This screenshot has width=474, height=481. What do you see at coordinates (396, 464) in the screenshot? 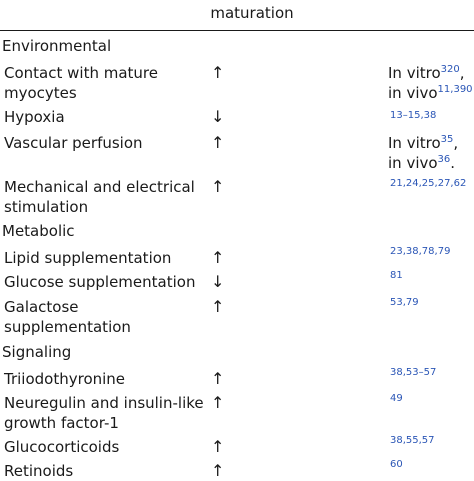
I see `reference-citations: 60` at bounding box center [396, 464].